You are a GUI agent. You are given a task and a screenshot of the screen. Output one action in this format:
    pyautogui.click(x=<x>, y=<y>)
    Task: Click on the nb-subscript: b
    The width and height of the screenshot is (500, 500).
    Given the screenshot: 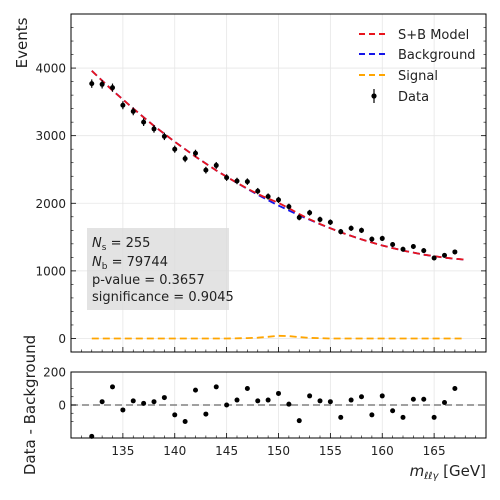 What is the action you would take?
    pyautogui.click(x=105, y=267)
    